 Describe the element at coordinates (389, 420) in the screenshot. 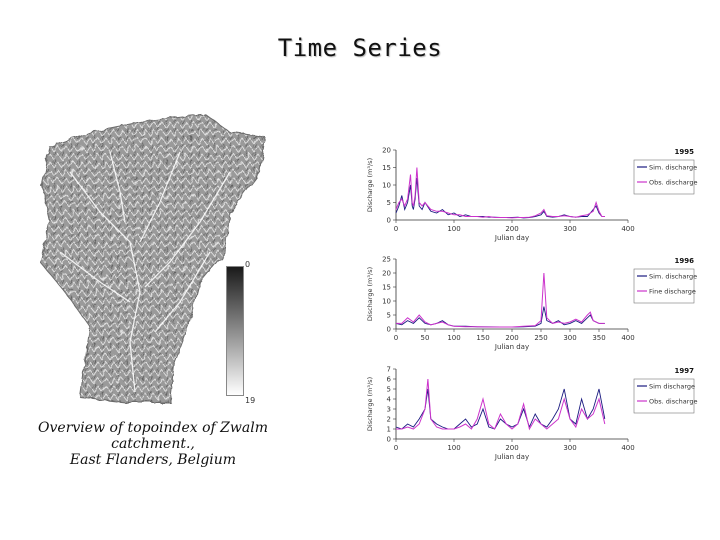

I see `y-tick-label: 2` at that location.